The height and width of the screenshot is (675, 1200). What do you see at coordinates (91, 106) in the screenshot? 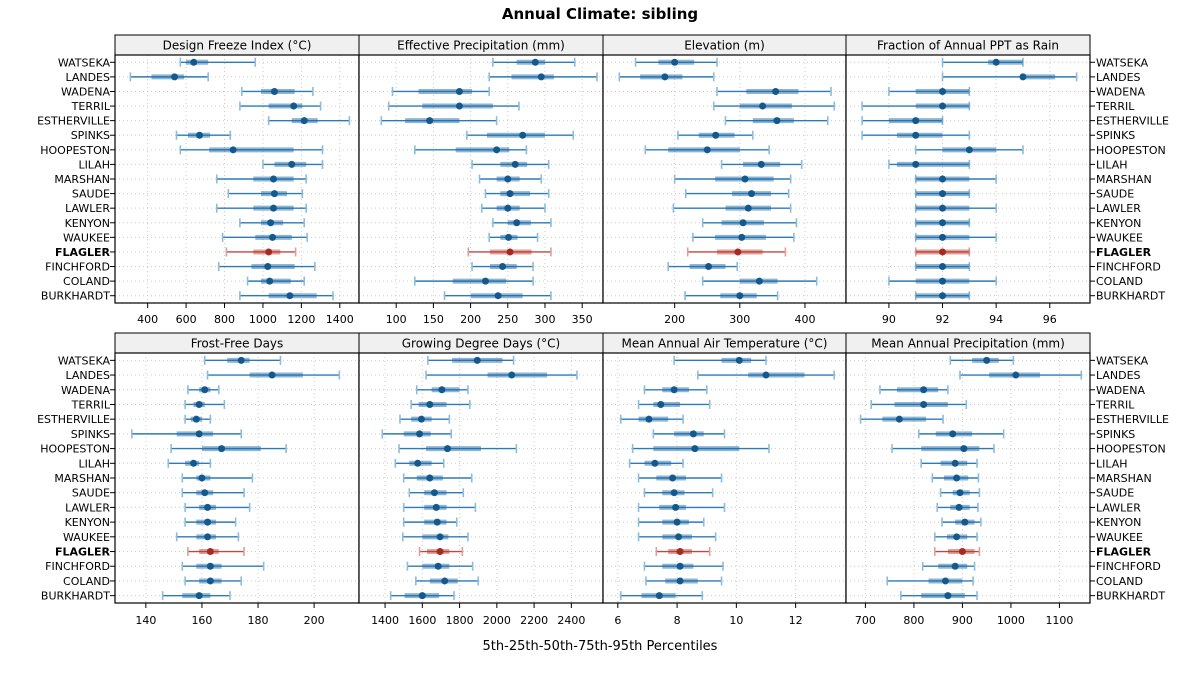
I see `site-label-left: TERRIL` at bounding box center [91, 106].